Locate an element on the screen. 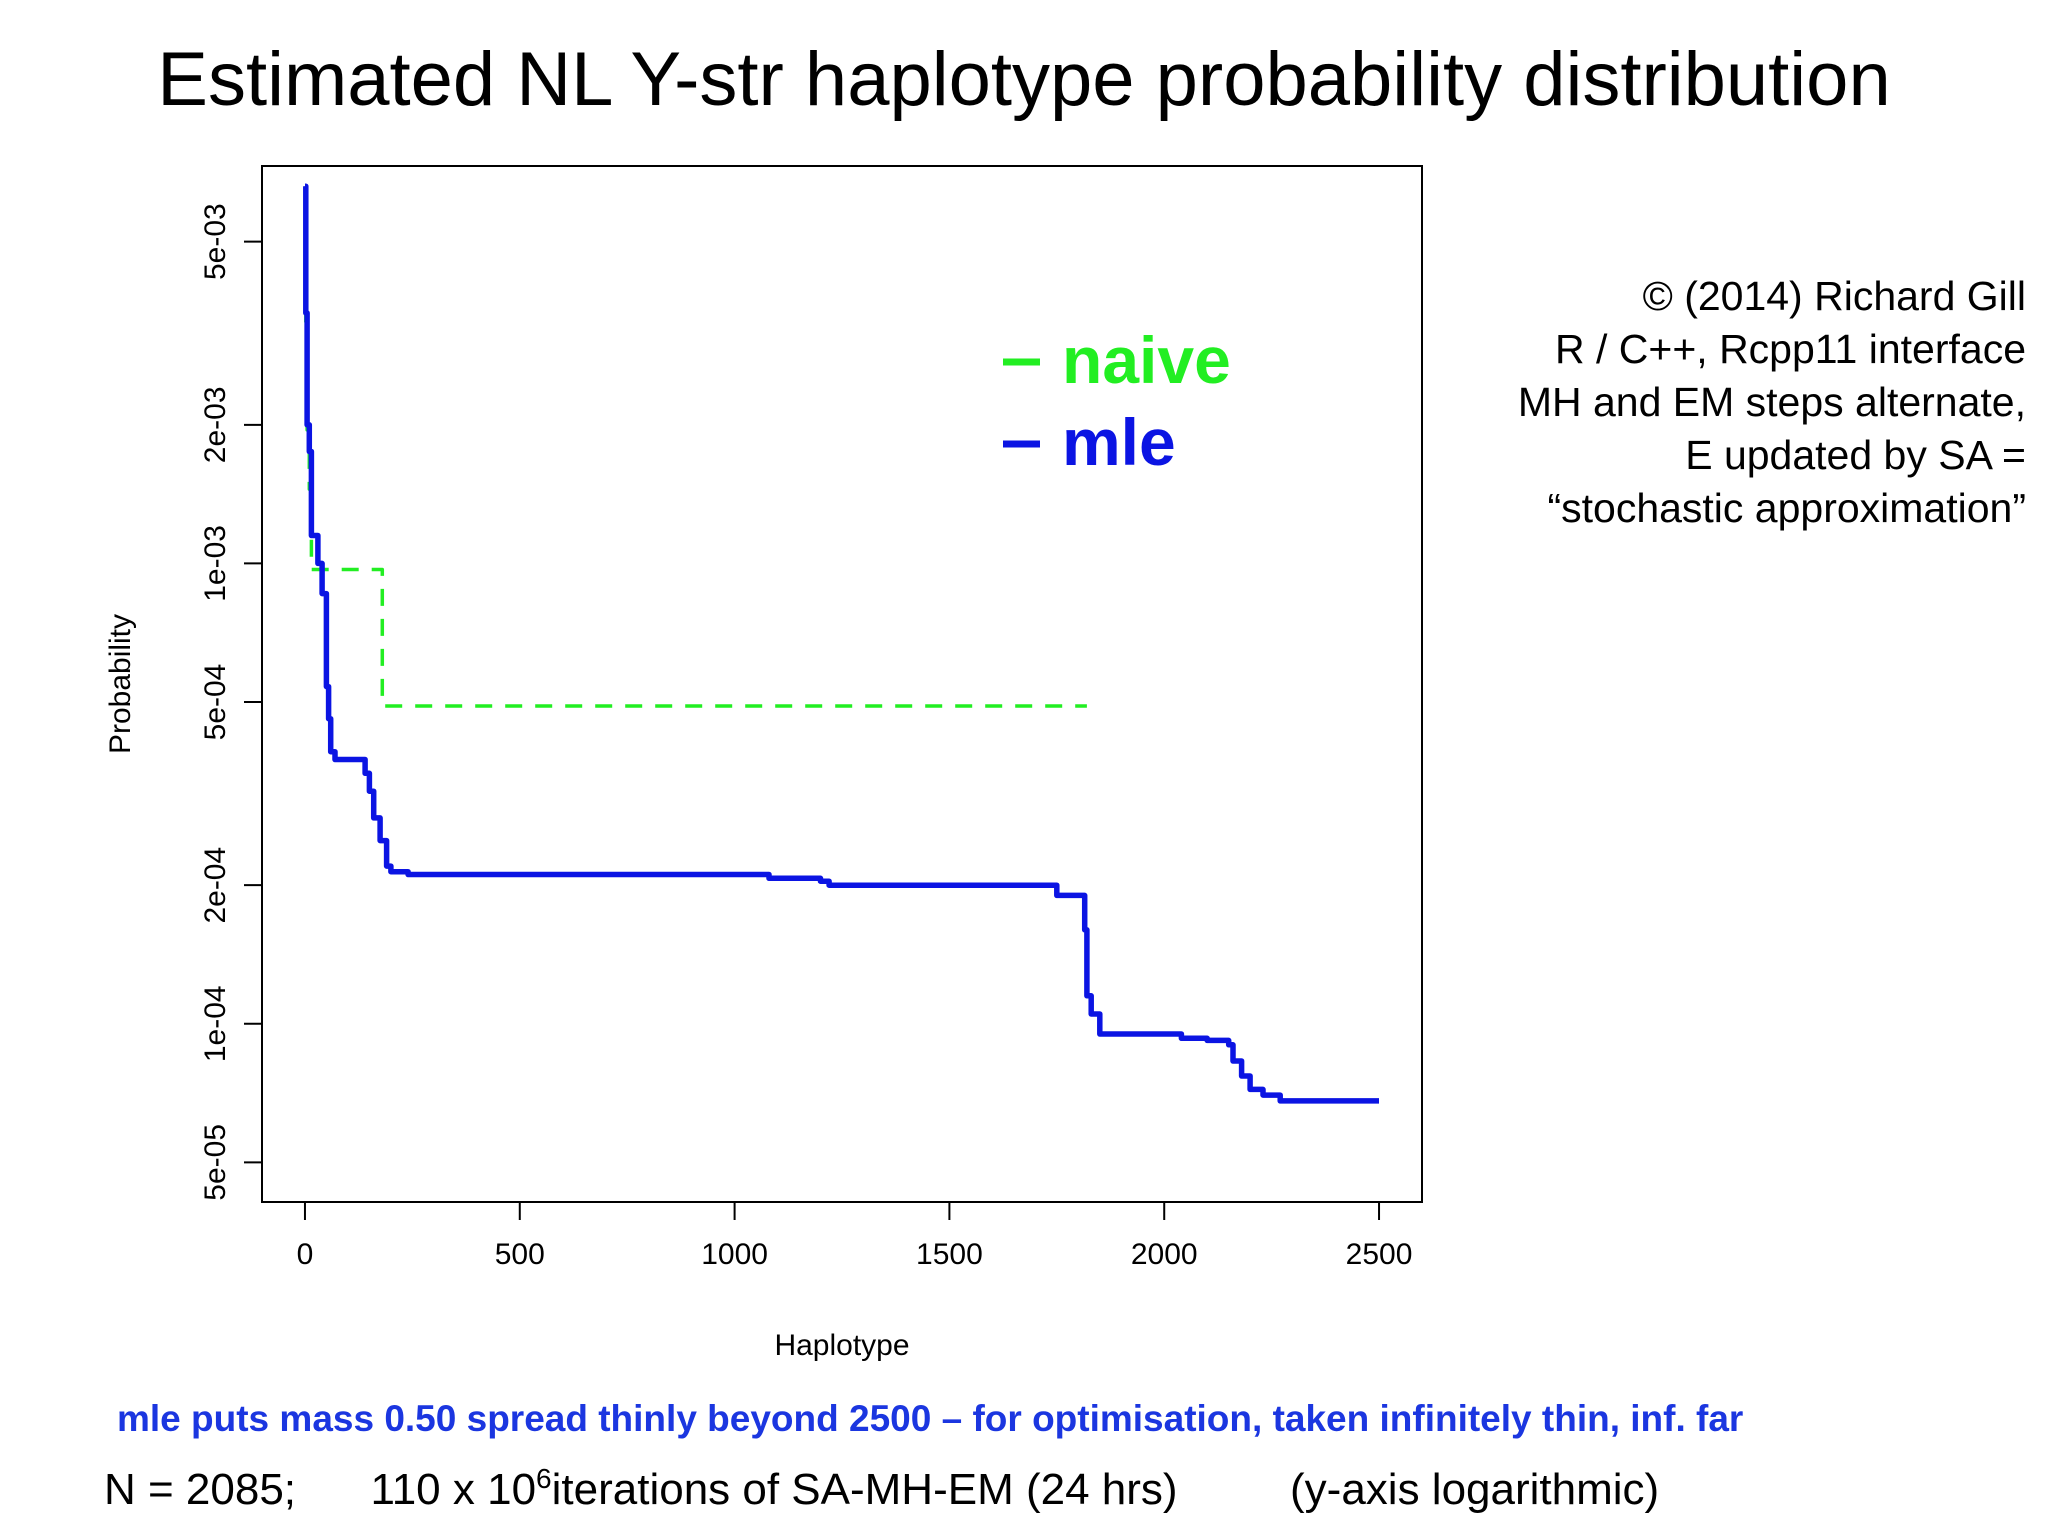  x-axis-title: Haplotype is located at coordinates (841, 1345).